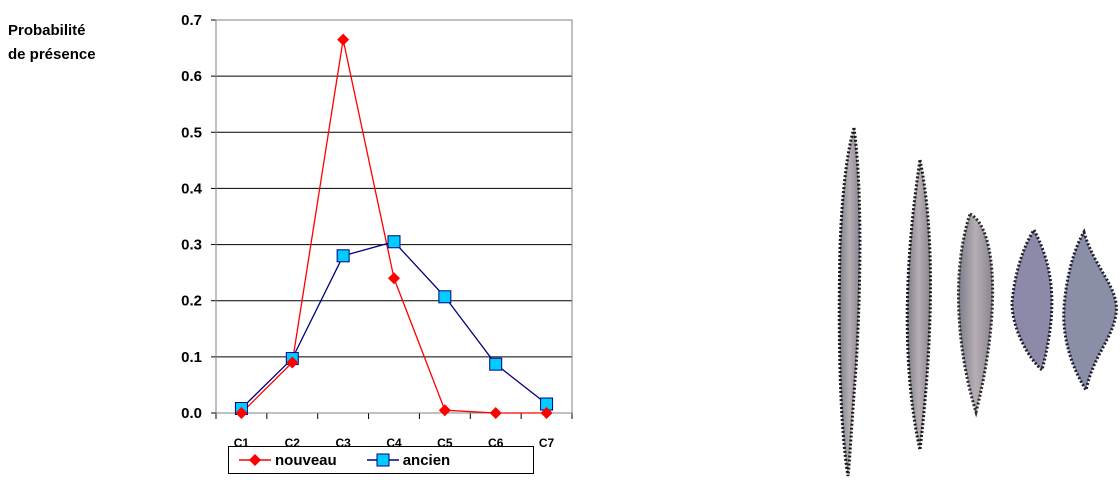  Describe the element at coordinates (495, 413) in the screenshot. I see `point-nouveau-c6` at that location.